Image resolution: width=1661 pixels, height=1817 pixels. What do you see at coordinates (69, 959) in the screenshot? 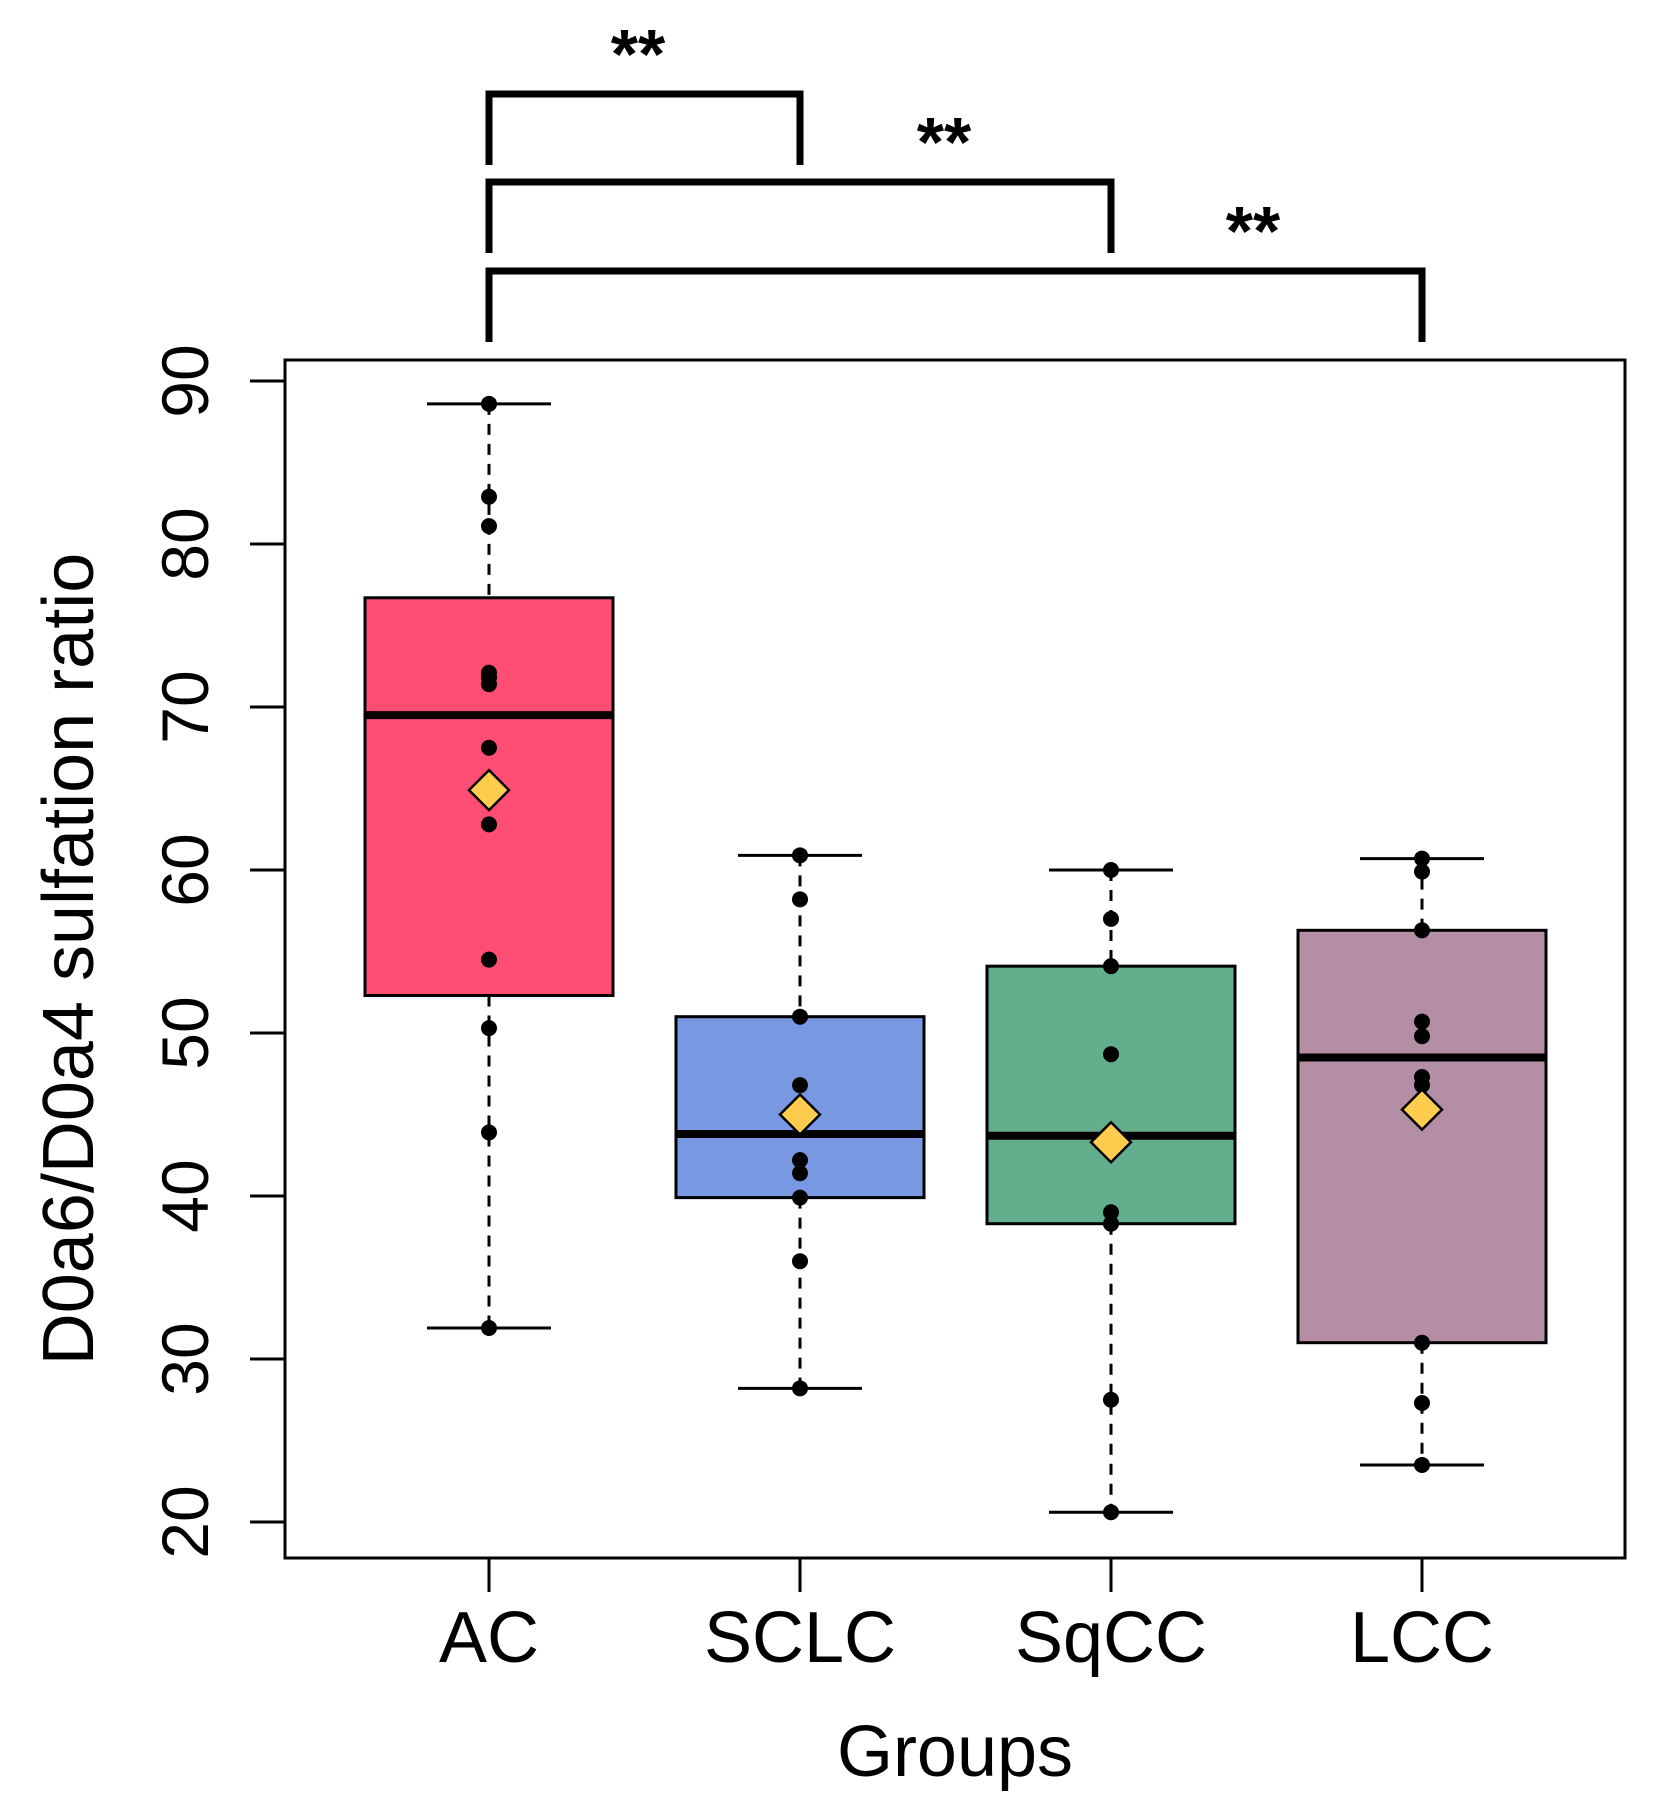
I see `y-axis-title: D0a6/D0a4 sulfation ratio` at bounding box center [69, 959].